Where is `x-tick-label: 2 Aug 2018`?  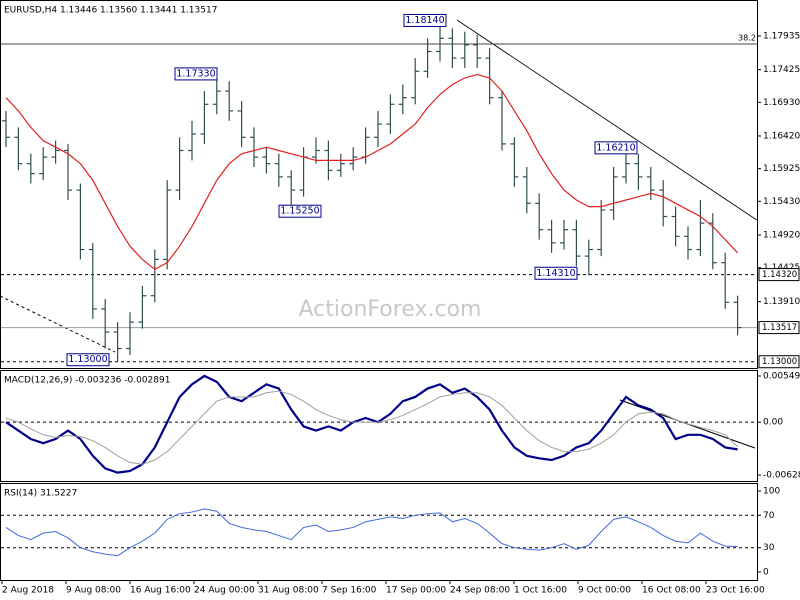
x-tick-label: 2 Aug 2018 is located at coordinates (28, 591).